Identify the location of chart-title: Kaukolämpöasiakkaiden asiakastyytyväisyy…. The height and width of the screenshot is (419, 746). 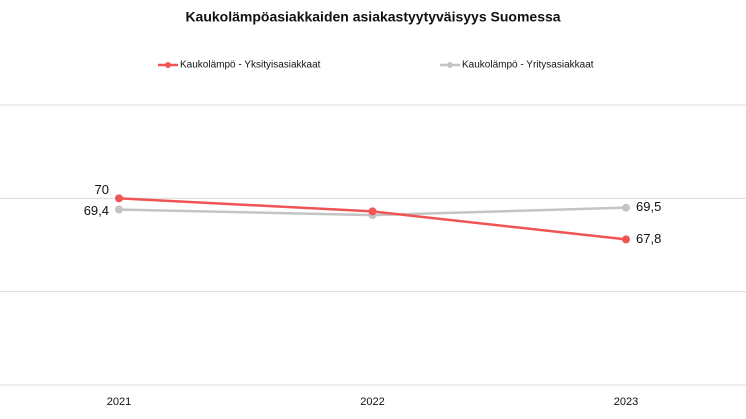
(372, 17).